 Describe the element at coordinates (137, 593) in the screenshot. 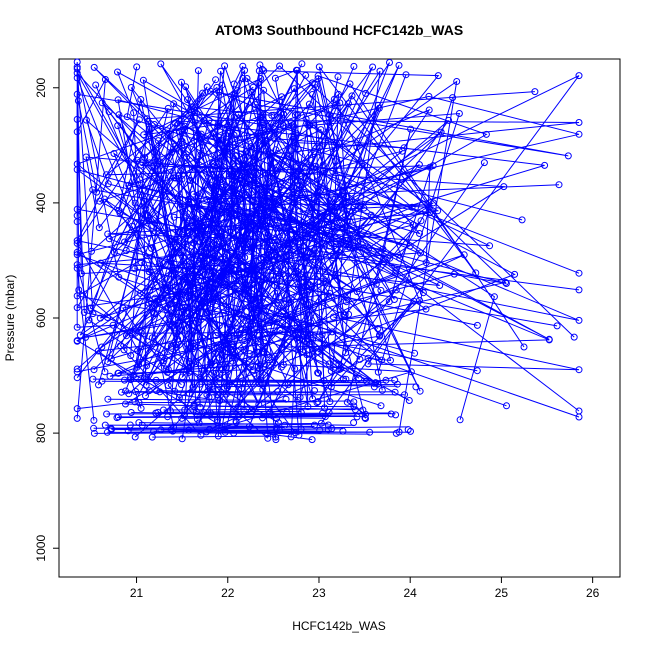

I see `x-tick-label: 21` at that location.